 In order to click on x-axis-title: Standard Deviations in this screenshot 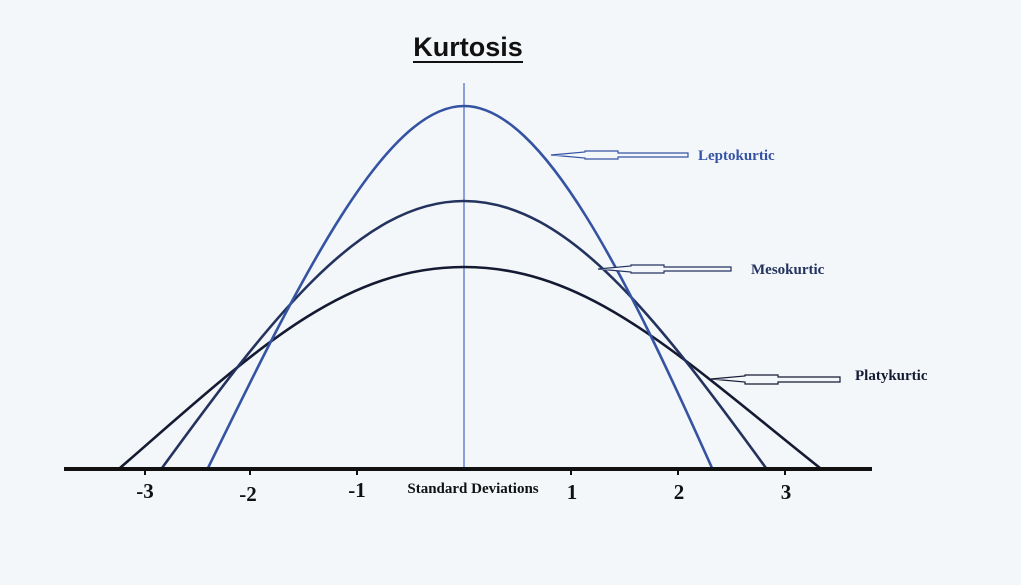, I will do `click(472, 489)`.